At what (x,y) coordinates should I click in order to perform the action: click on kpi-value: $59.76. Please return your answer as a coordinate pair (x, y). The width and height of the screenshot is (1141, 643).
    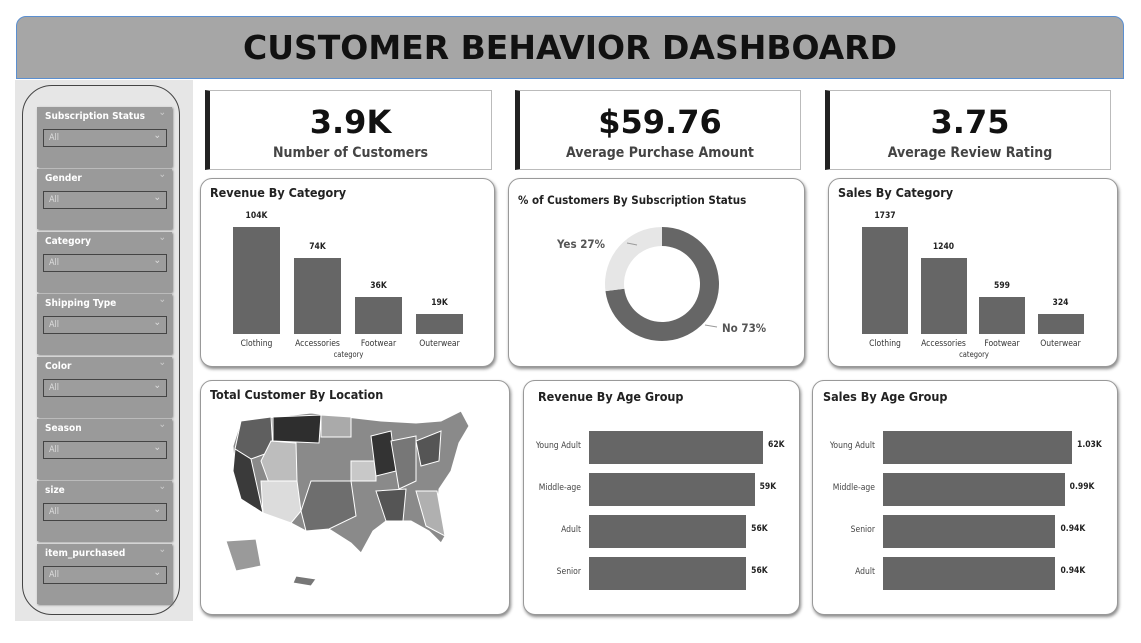
    Looking at the image, I should click on (660, 122).